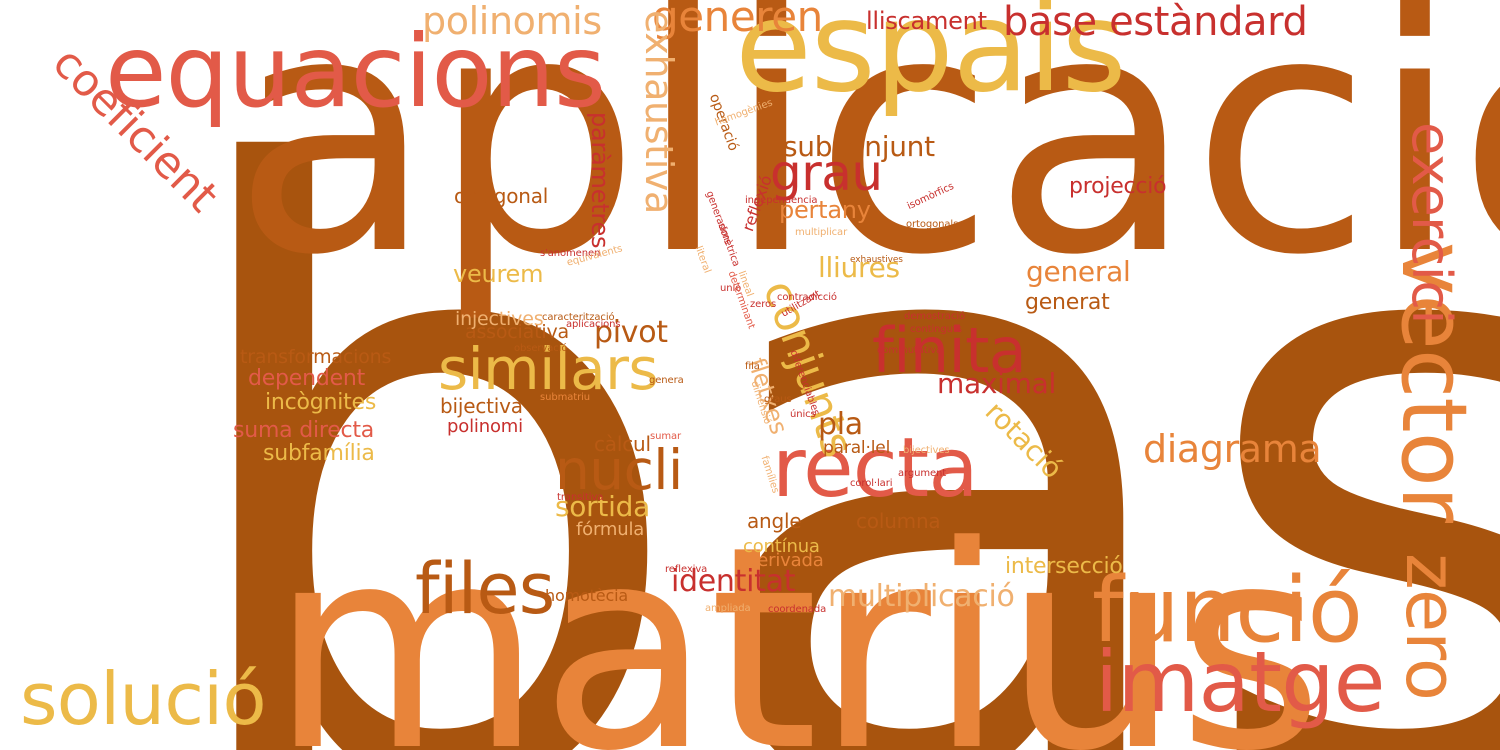 This screenshot has width=1500, height=750. What do you see at coordinates (728, 608) in the screenshot?
I see `cloud-word: ampliada` at bounding box center [728, 608].